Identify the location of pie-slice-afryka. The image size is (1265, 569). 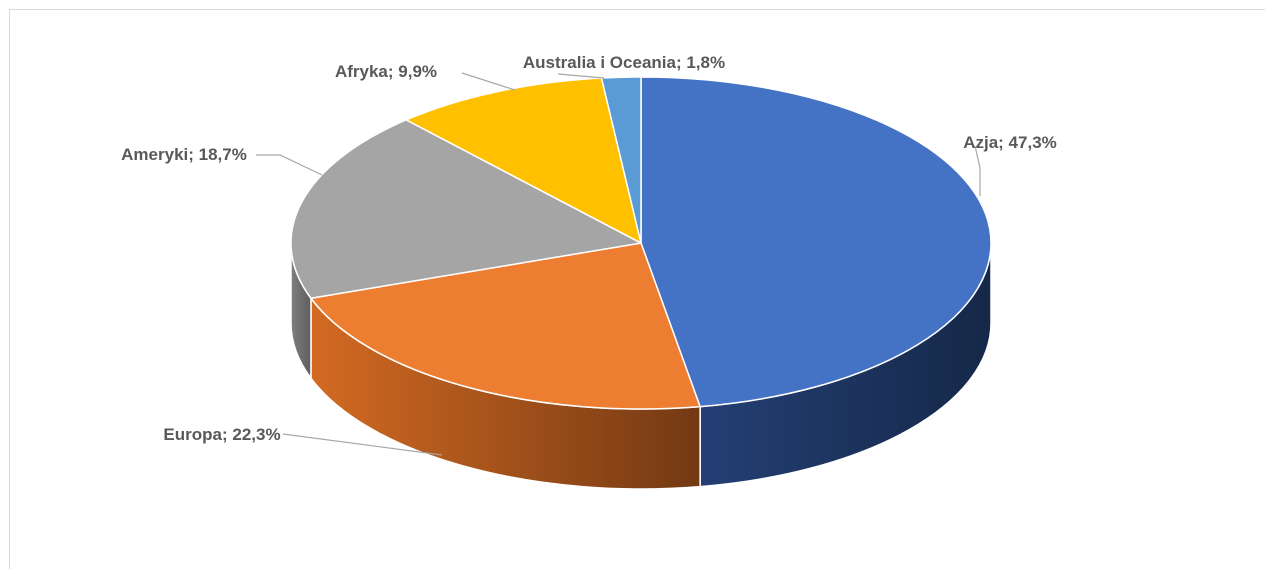
(523, 160).